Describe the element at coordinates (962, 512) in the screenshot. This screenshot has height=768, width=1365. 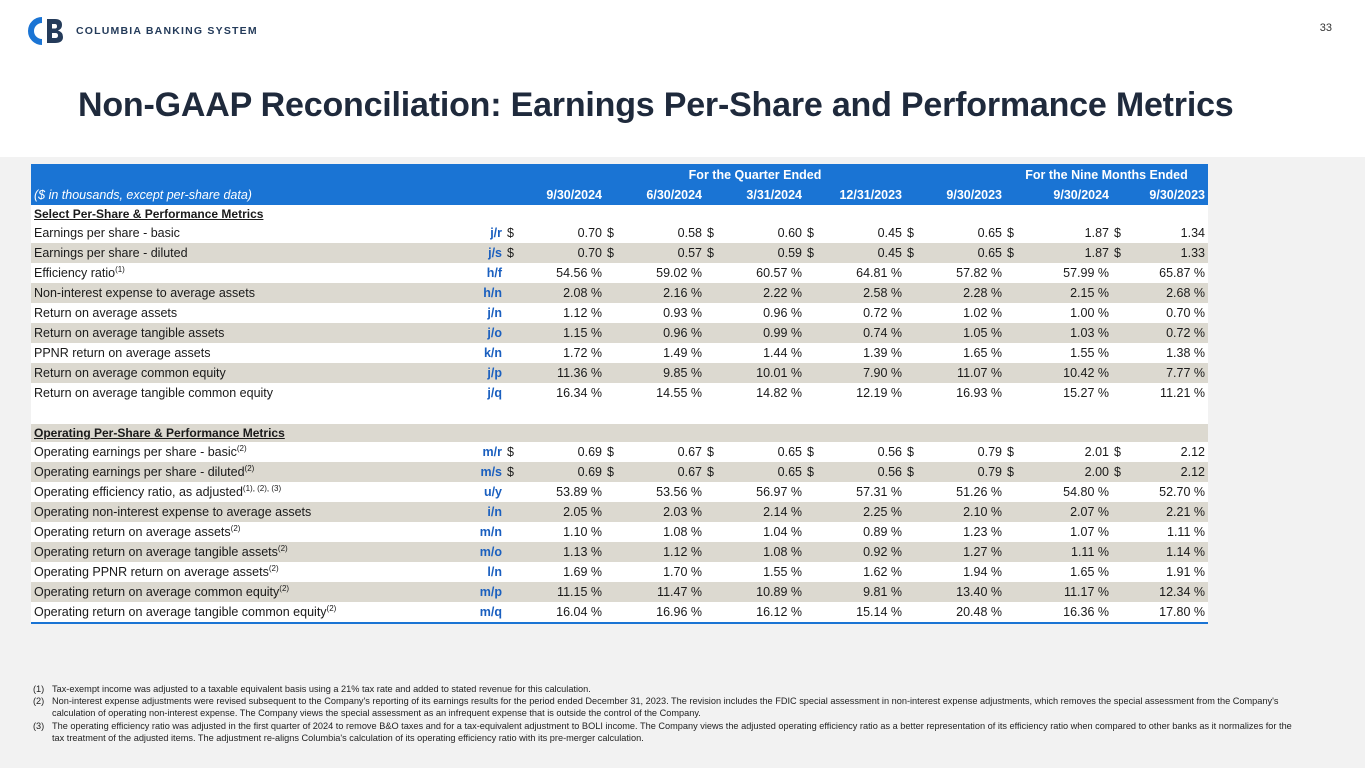
I see `value-cell: 2.10 %` at that location.